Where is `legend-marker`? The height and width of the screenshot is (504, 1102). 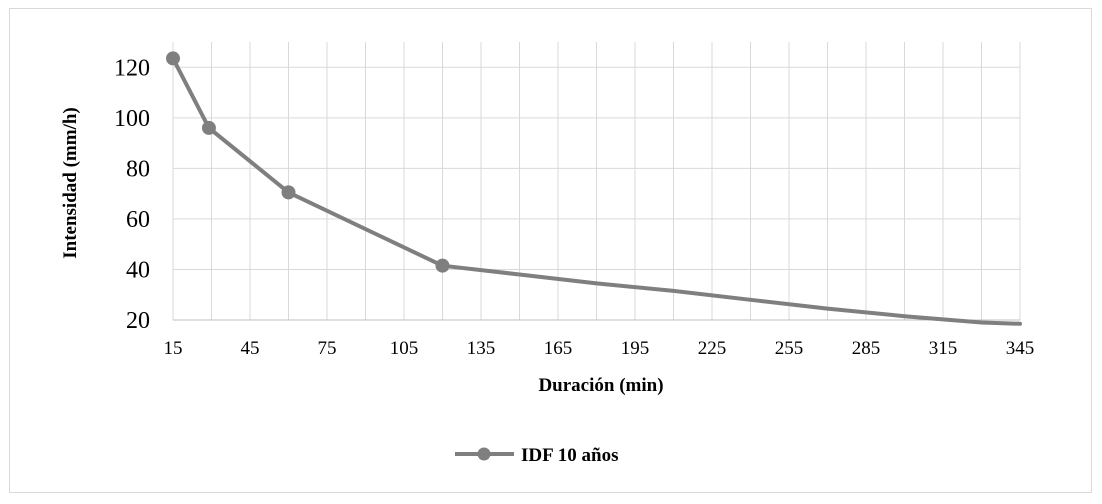
legend-marker is located at coordinates (484, 454).